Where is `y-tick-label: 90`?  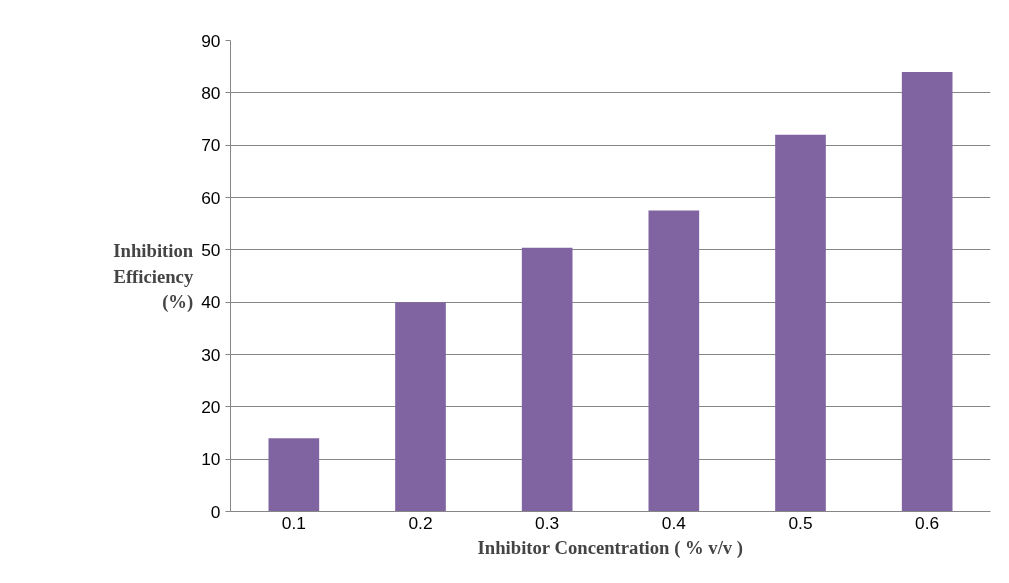 y-tick-label: 90 is located at coordinates (211, 40).